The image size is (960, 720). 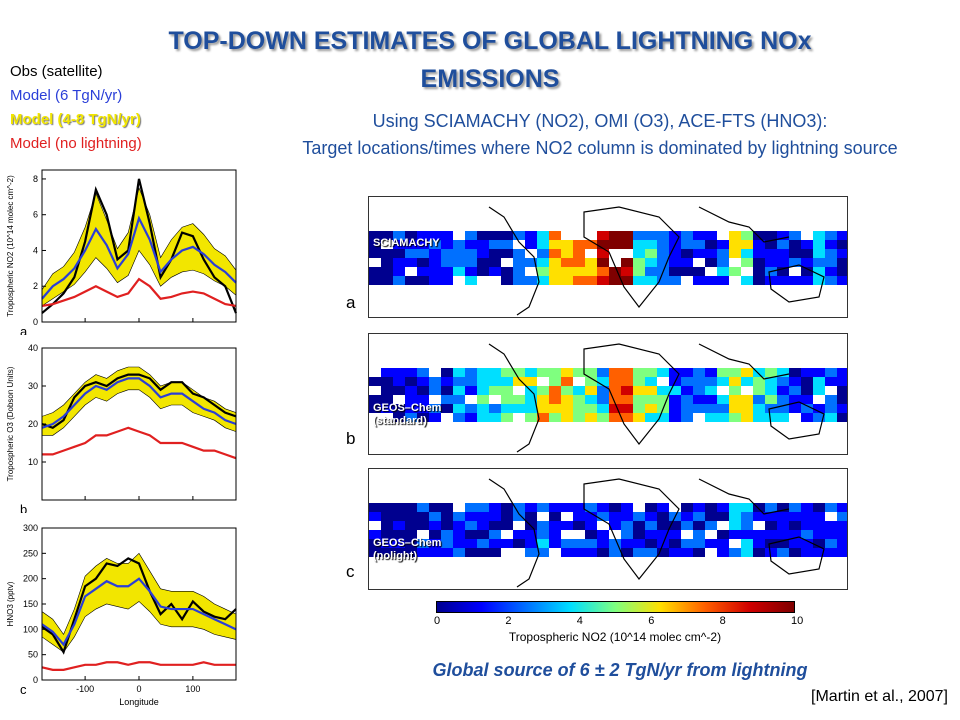 I want to click on y-axis-label: HNO3 (pptv), so click(x=10, y=603).